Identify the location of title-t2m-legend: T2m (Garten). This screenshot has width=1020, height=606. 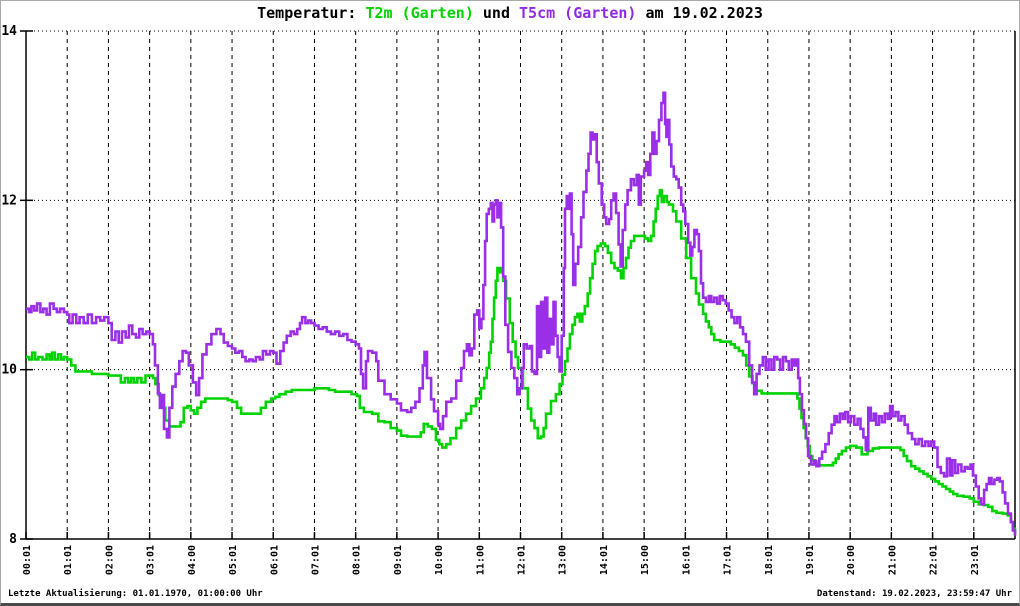
(419, 13).